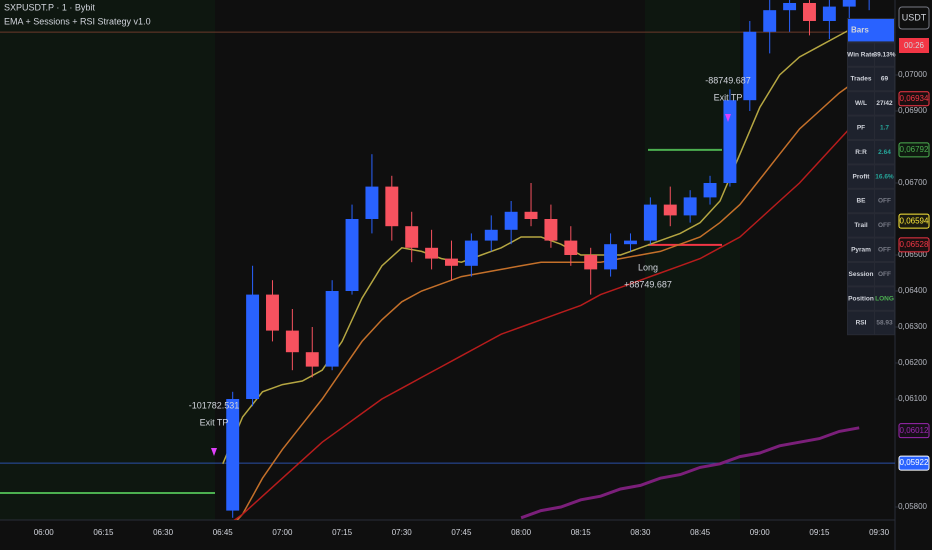 Image resolution: width=932 pixels, height=550 pixels. I want to click on x-tick-label: 09:30, so click(879, 532).